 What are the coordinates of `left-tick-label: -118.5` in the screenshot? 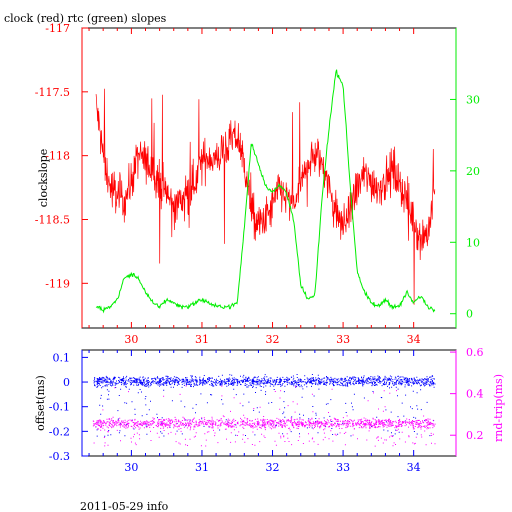 It's located at (52, 219).